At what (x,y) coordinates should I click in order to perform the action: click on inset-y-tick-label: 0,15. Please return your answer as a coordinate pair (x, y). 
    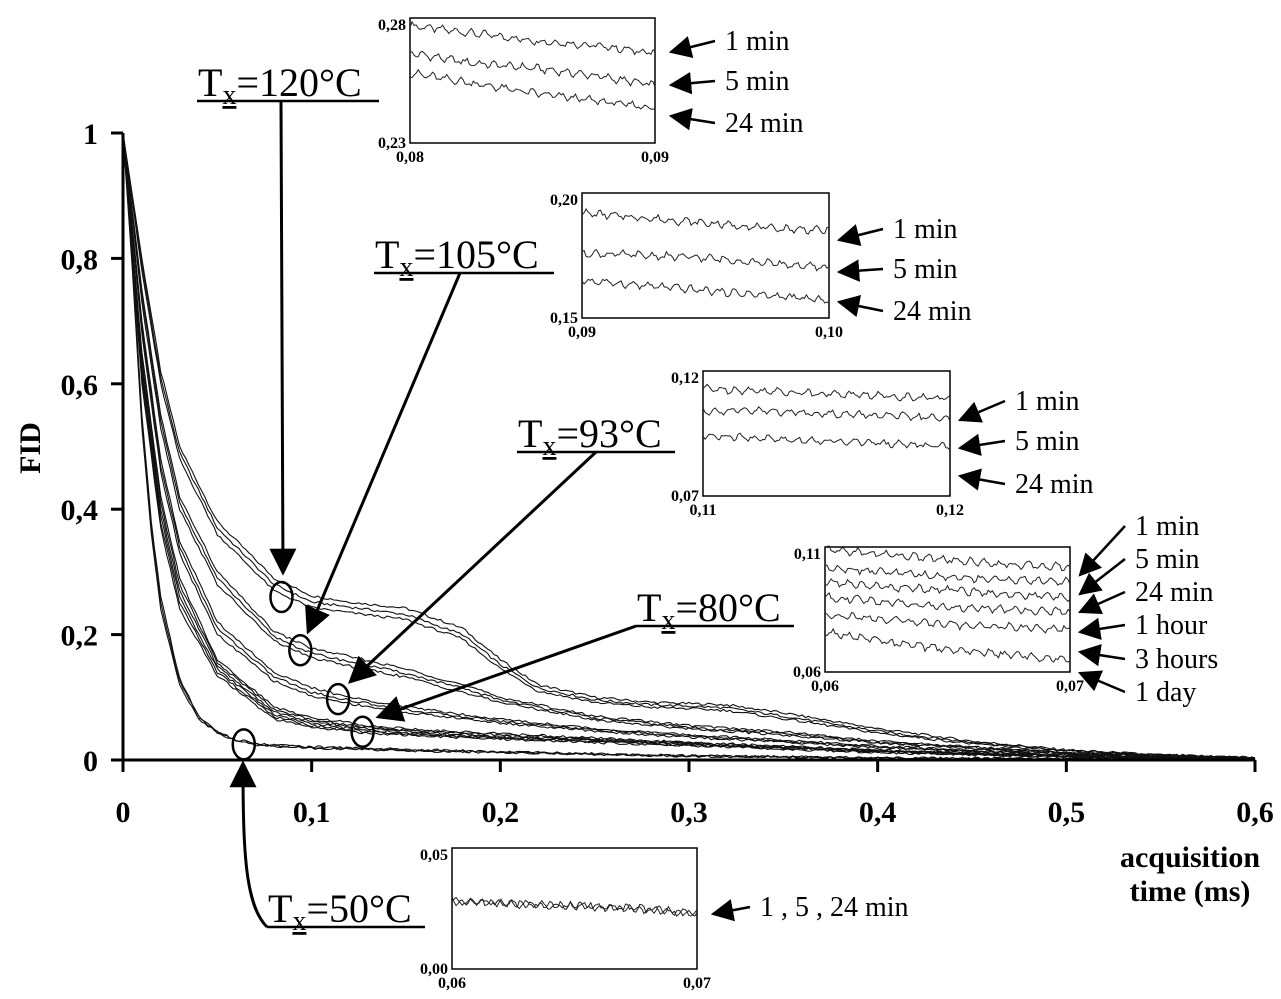
    Looking at the image, I should click on (564, 318).